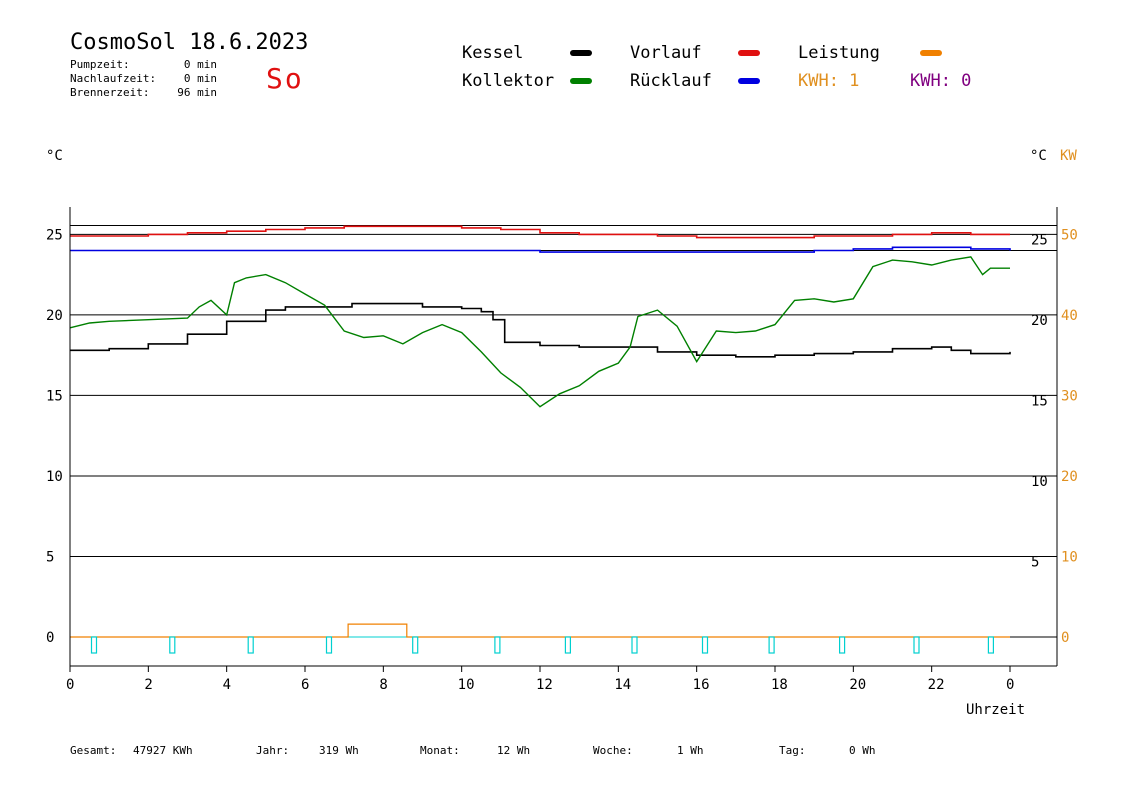  I want to click on series-line-kessel, so click(540, 330).